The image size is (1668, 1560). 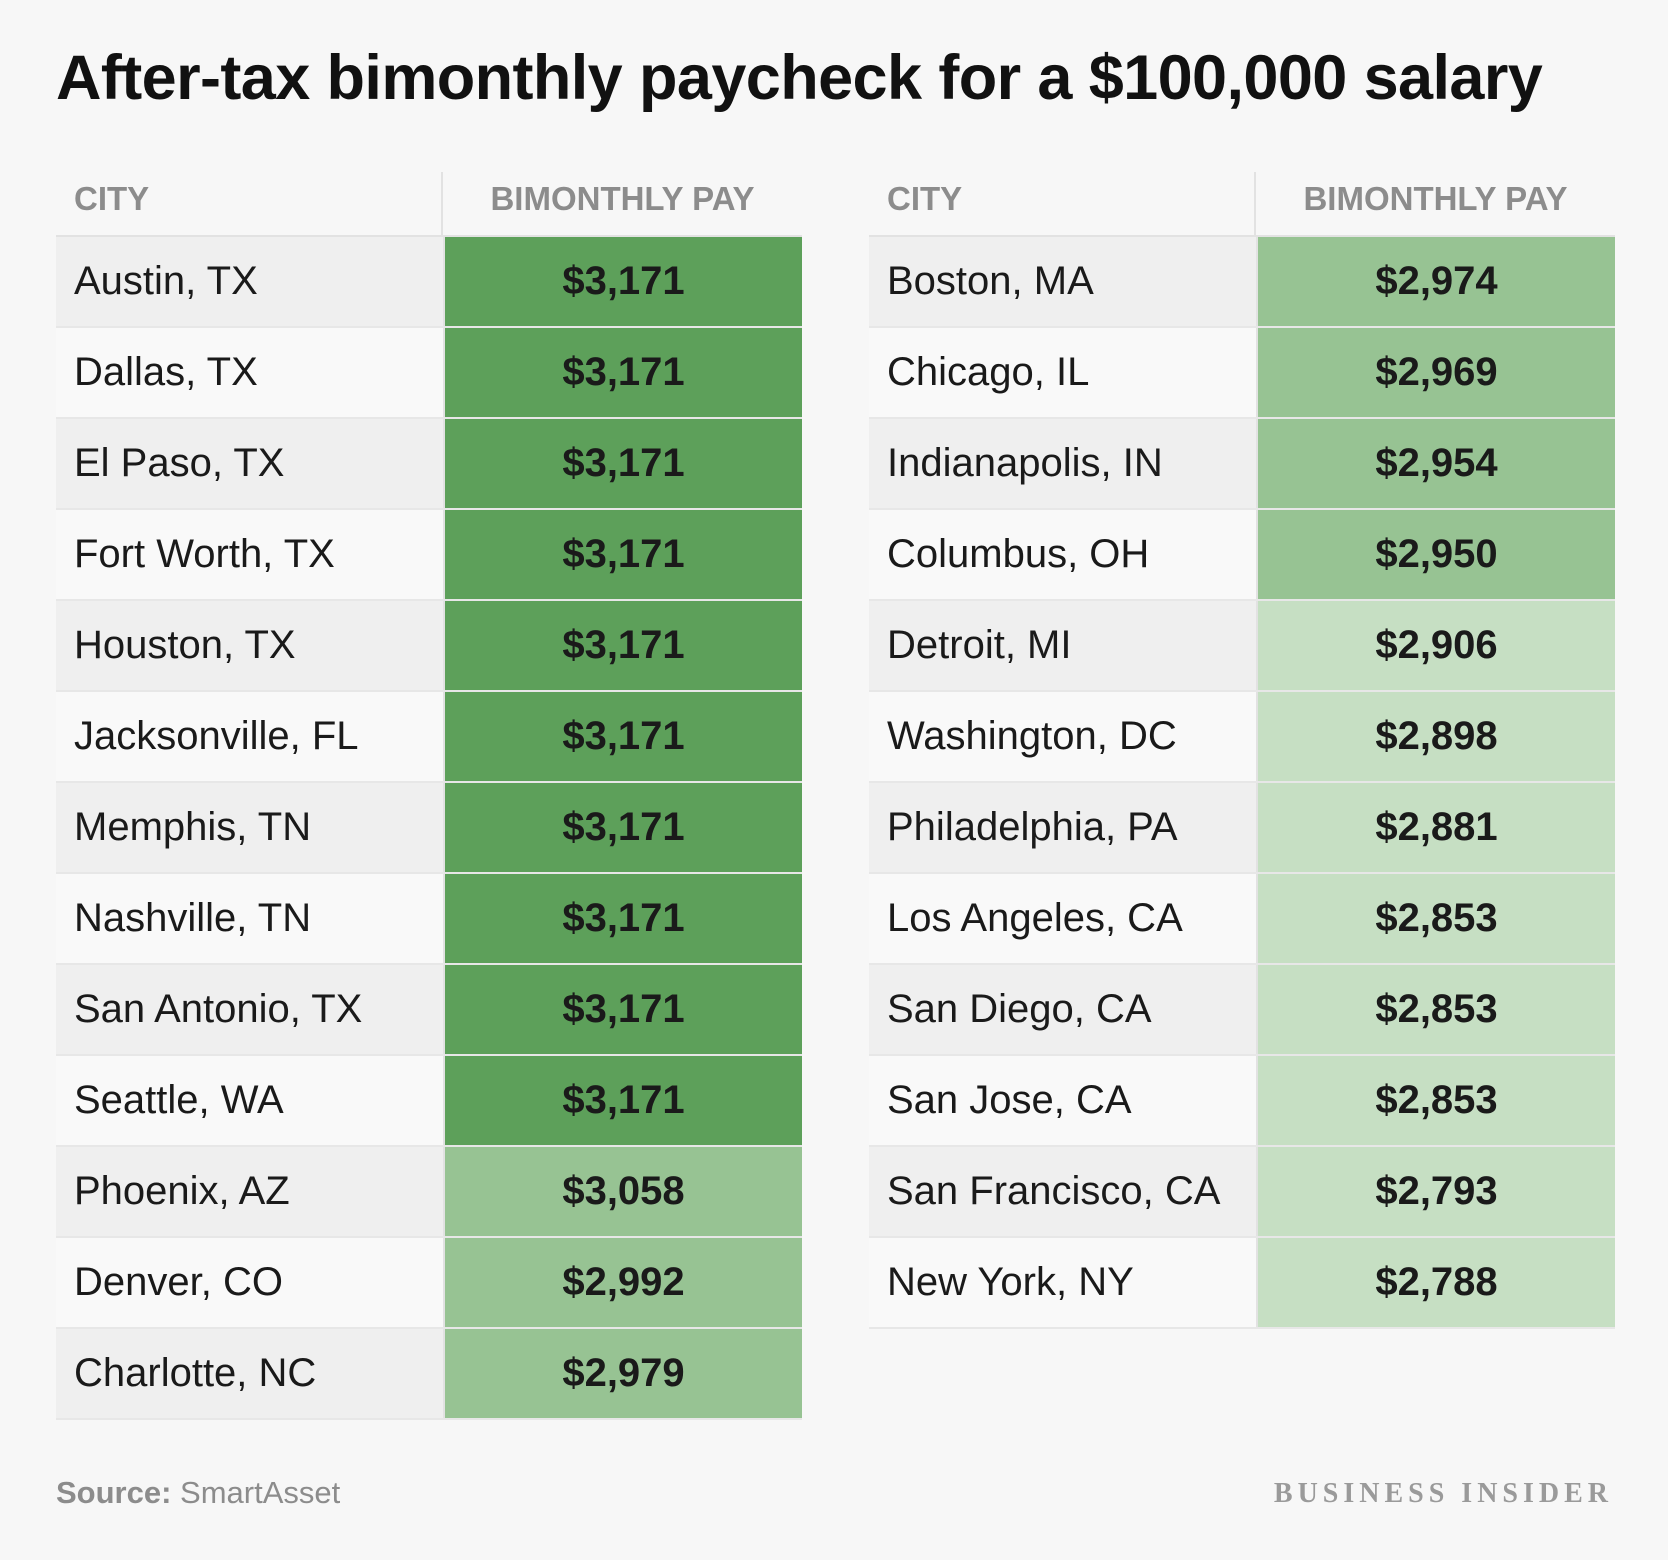 I want to click on table-row: Memphis, TN $3,171, so click(x=429, y=828).